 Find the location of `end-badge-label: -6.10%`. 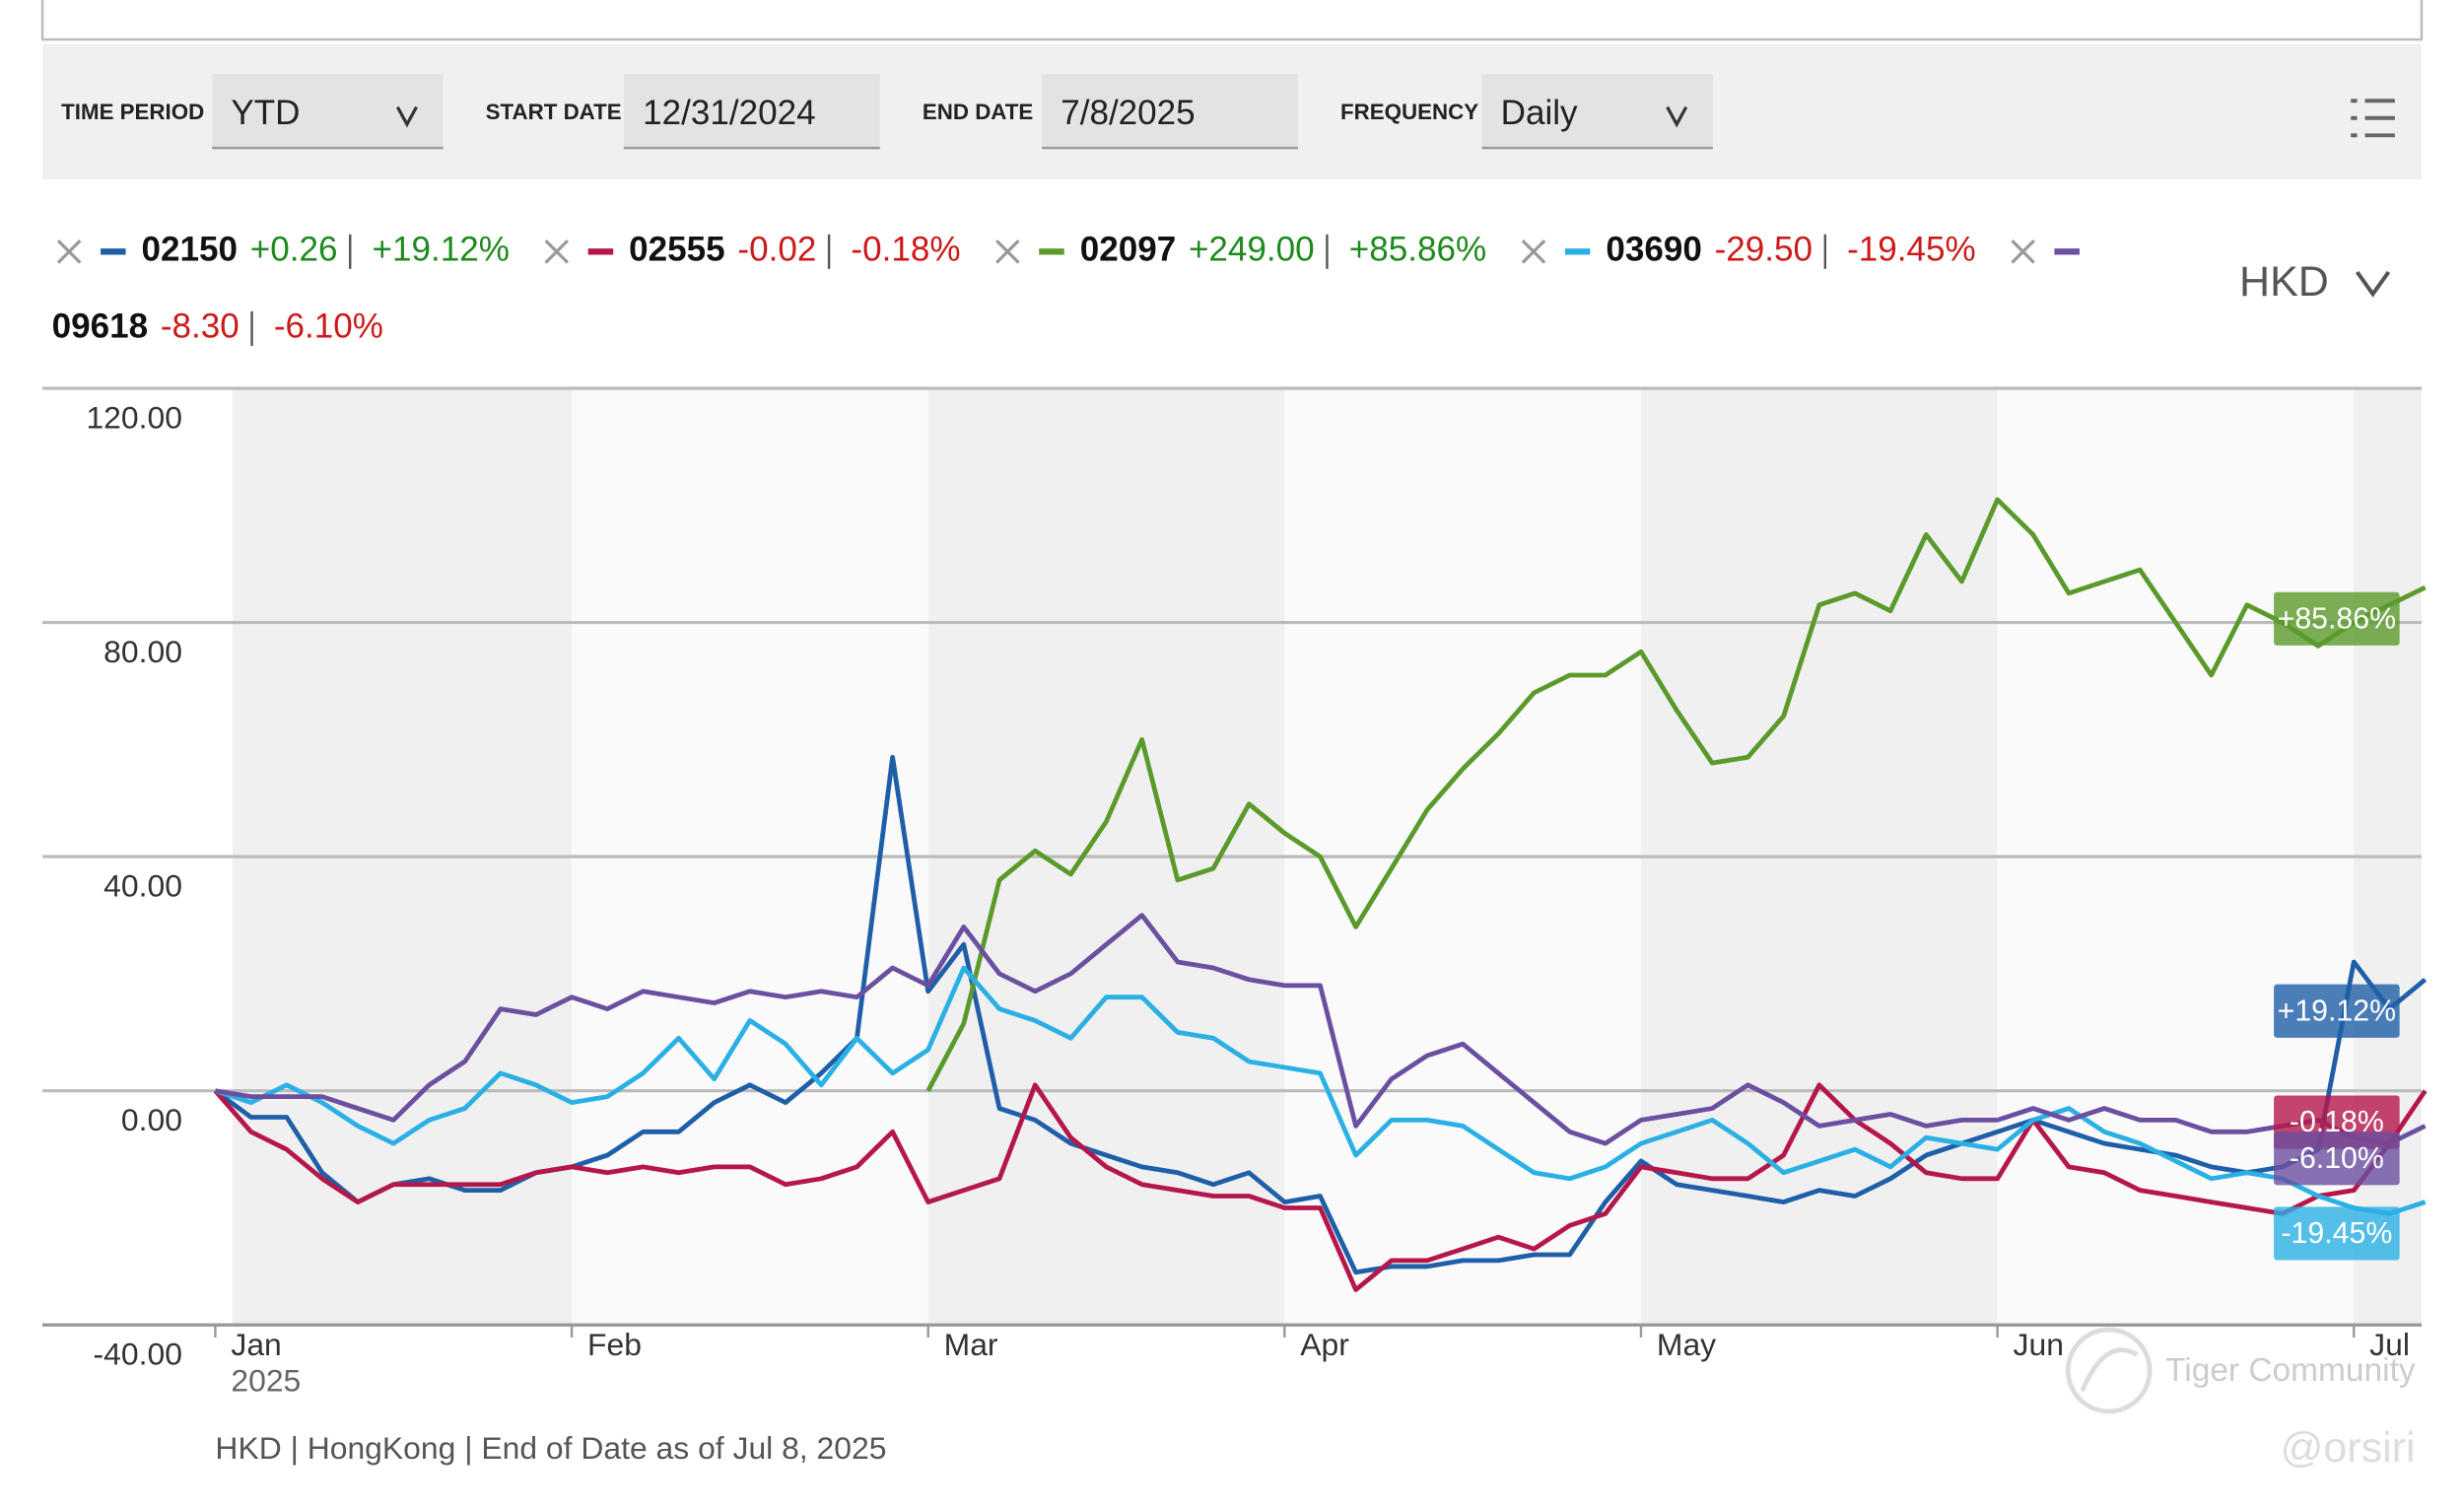

end-badge-label: -6.10% is located at coordinates (2337, 1158).